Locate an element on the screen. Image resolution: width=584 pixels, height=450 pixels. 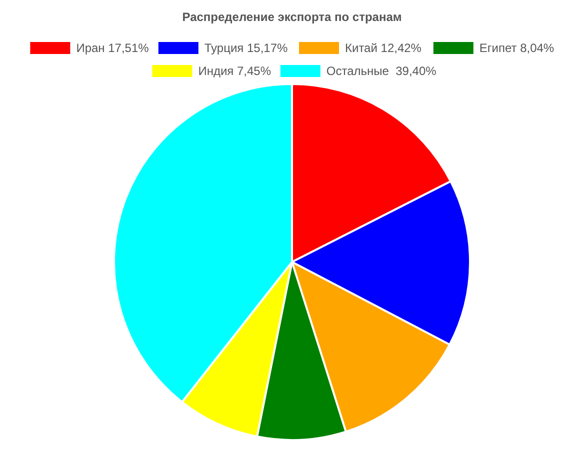
chart-title: Распределение экспорта по странам is located at coordinates (292, 17).